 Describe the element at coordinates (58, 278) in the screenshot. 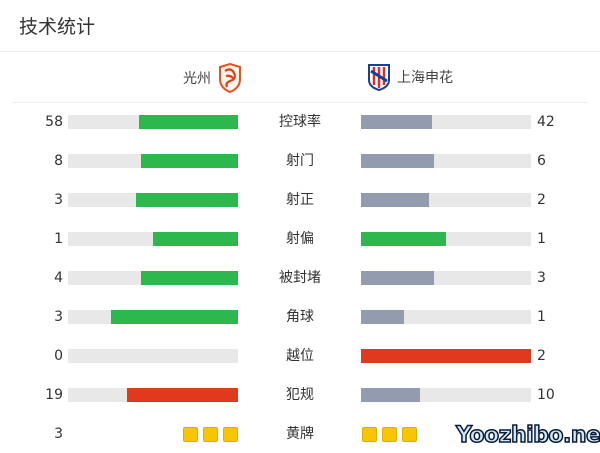

I see `home-value: 4` at that location.